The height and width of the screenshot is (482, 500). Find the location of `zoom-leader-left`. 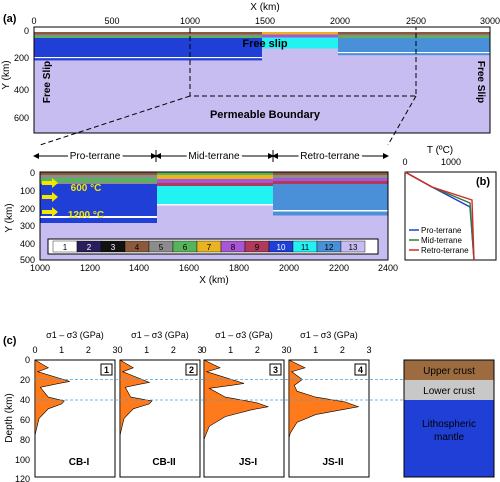

zoom-leader-left is located at coordinates (115, 120).